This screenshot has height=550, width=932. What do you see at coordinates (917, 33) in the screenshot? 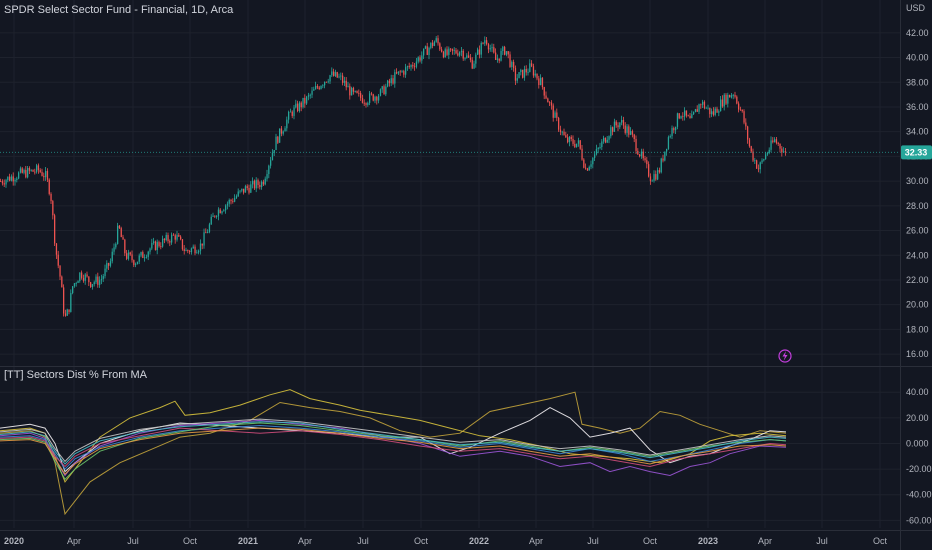
I see `price-tick-label: 42.00` at bounding box center [917, 33].